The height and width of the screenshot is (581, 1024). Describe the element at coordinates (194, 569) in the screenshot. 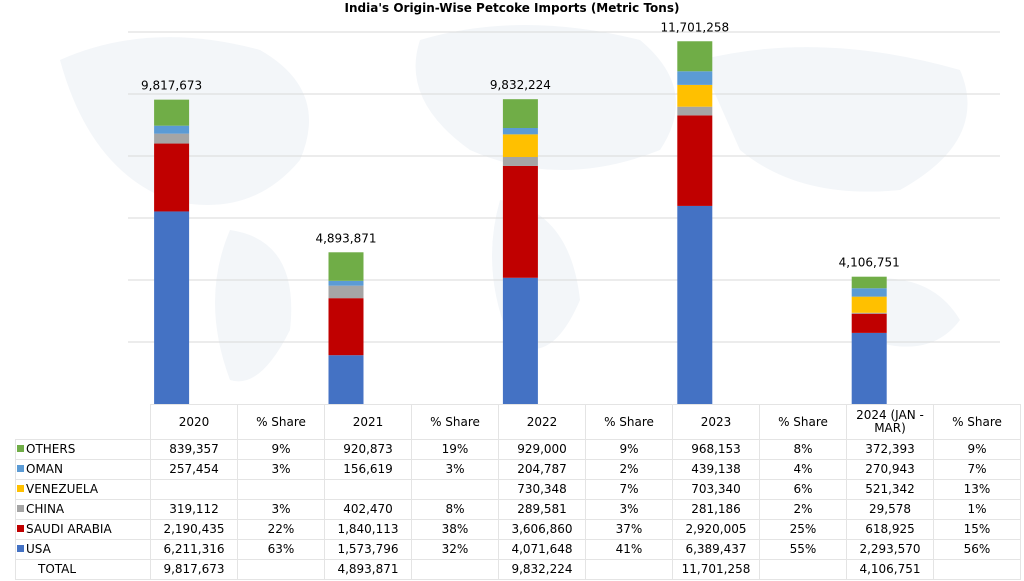

I see `total-cell: 9,817,673` at that location.